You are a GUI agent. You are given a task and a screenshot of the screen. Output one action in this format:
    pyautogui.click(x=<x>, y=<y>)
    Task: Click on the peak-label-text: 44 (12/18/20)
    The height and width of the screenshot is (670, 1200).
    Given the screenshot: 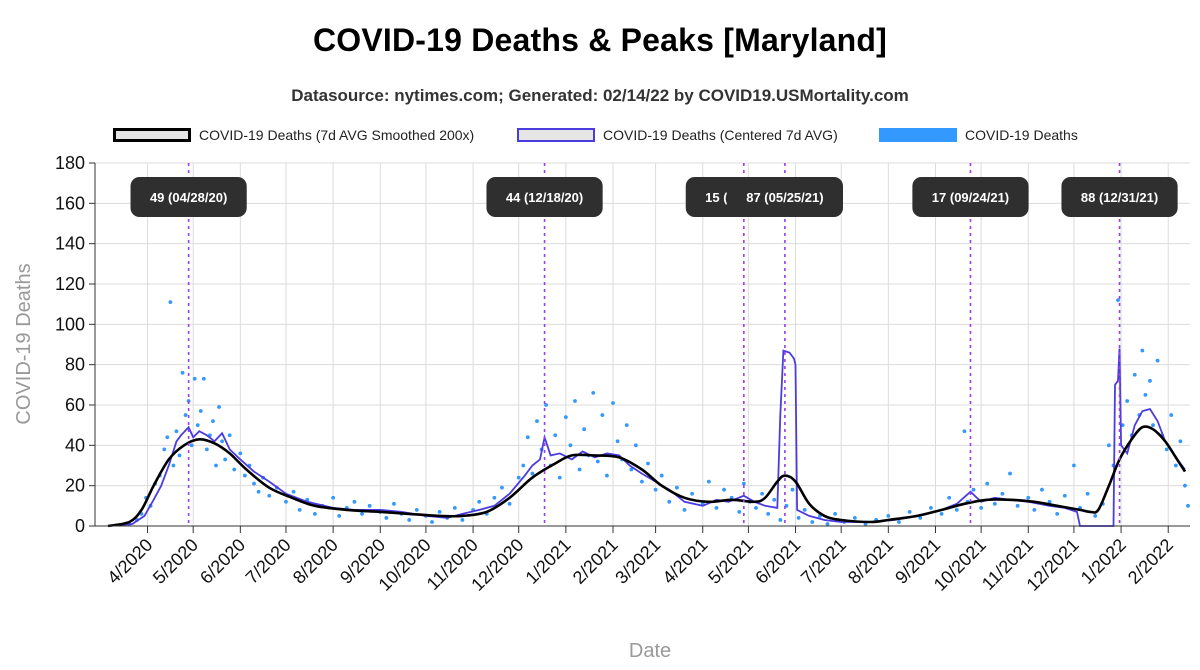 What is the action you would take?
    pyautogui.click(x=544, y=197)
    